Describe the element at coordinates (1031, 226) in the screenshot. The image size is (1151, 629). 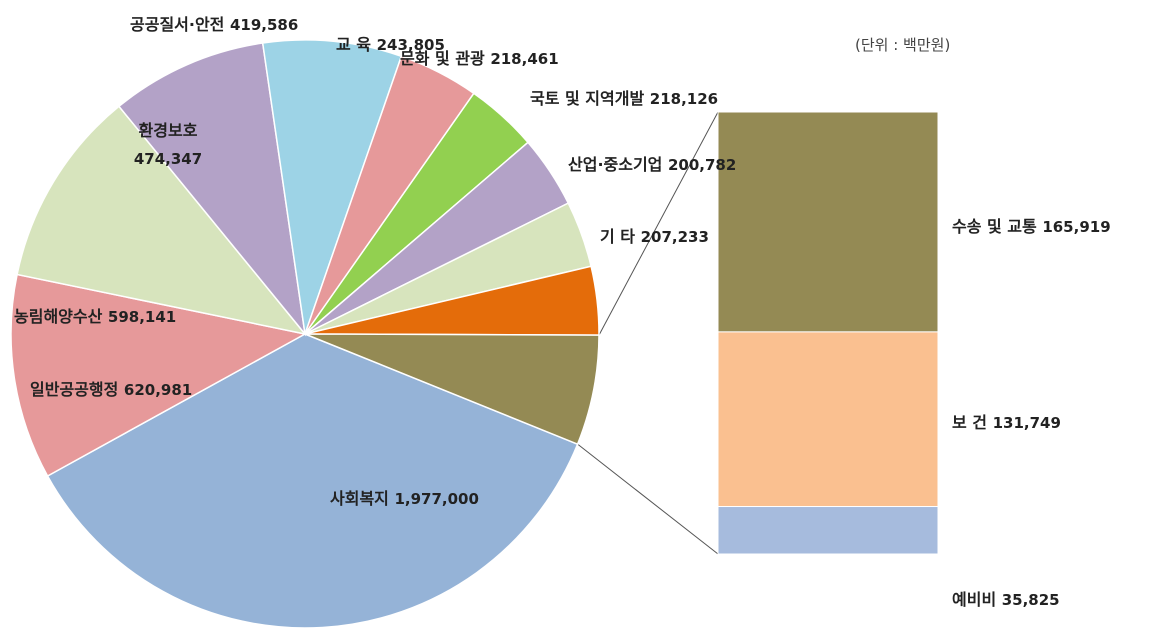
I see `breakdown-label-1: 수송 및 교통 165,919` at that location.